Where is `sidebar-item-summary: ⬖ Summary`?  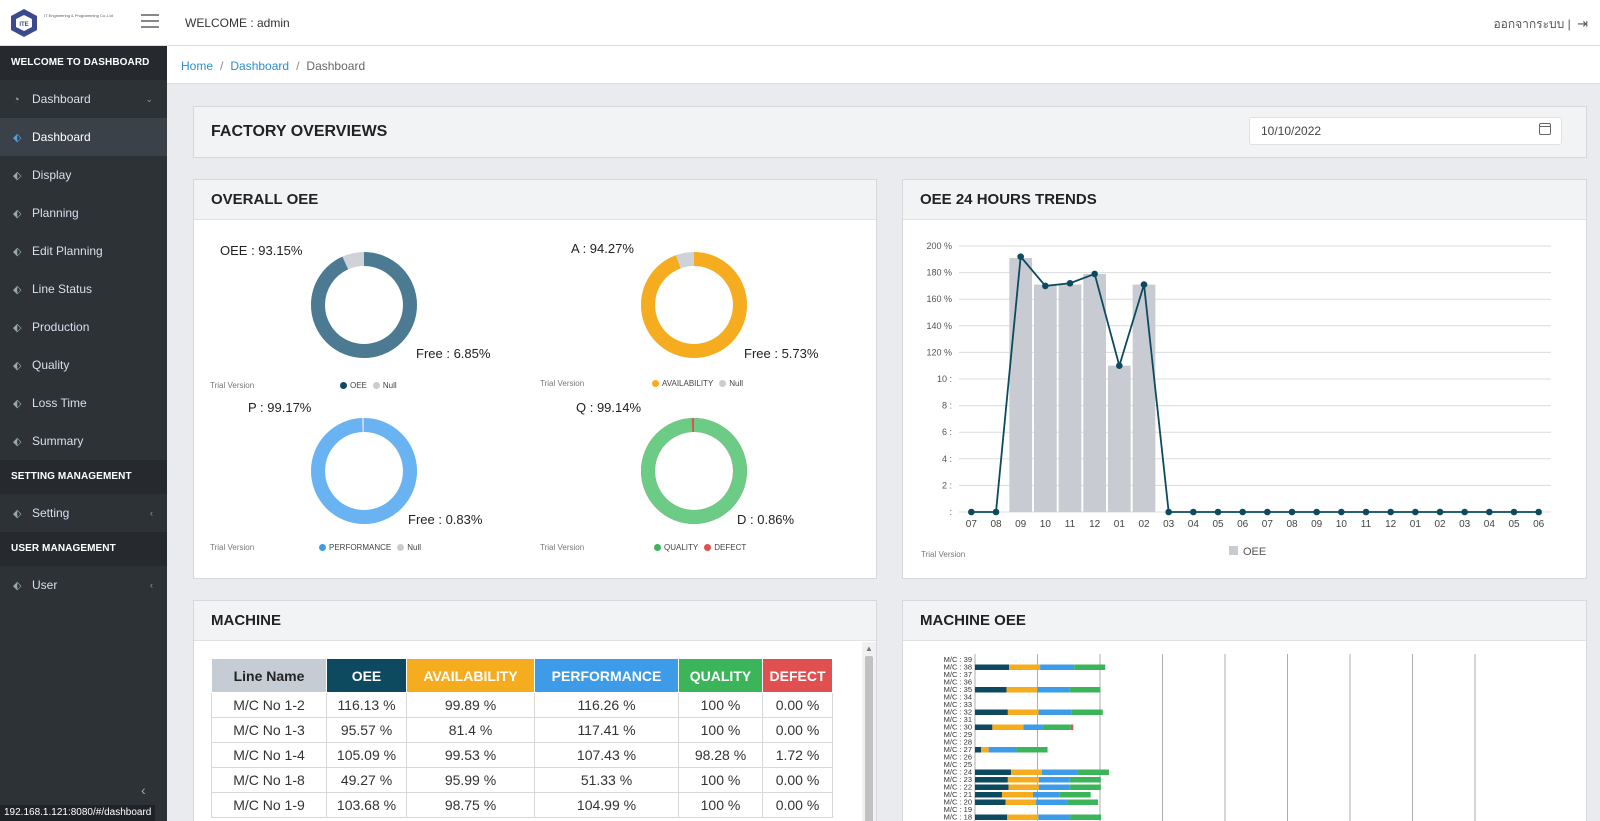 sidebar-item-summary: ⬖ Summary is located at coordinates (83, 441).